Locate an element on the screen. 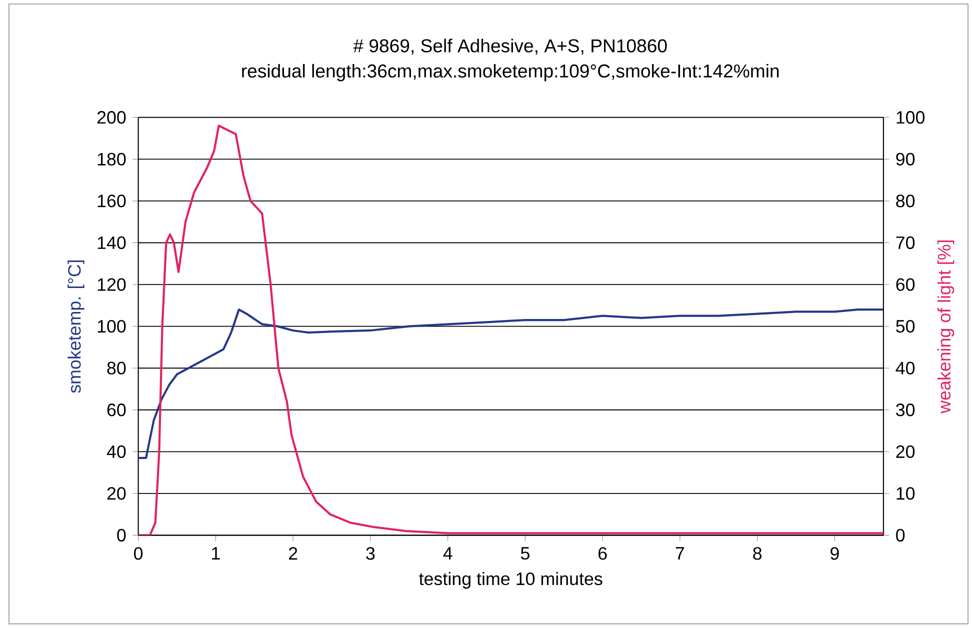 This screenshot has width=972, height=628. y-tick-label: 120 is located at coordinates (112, 284).